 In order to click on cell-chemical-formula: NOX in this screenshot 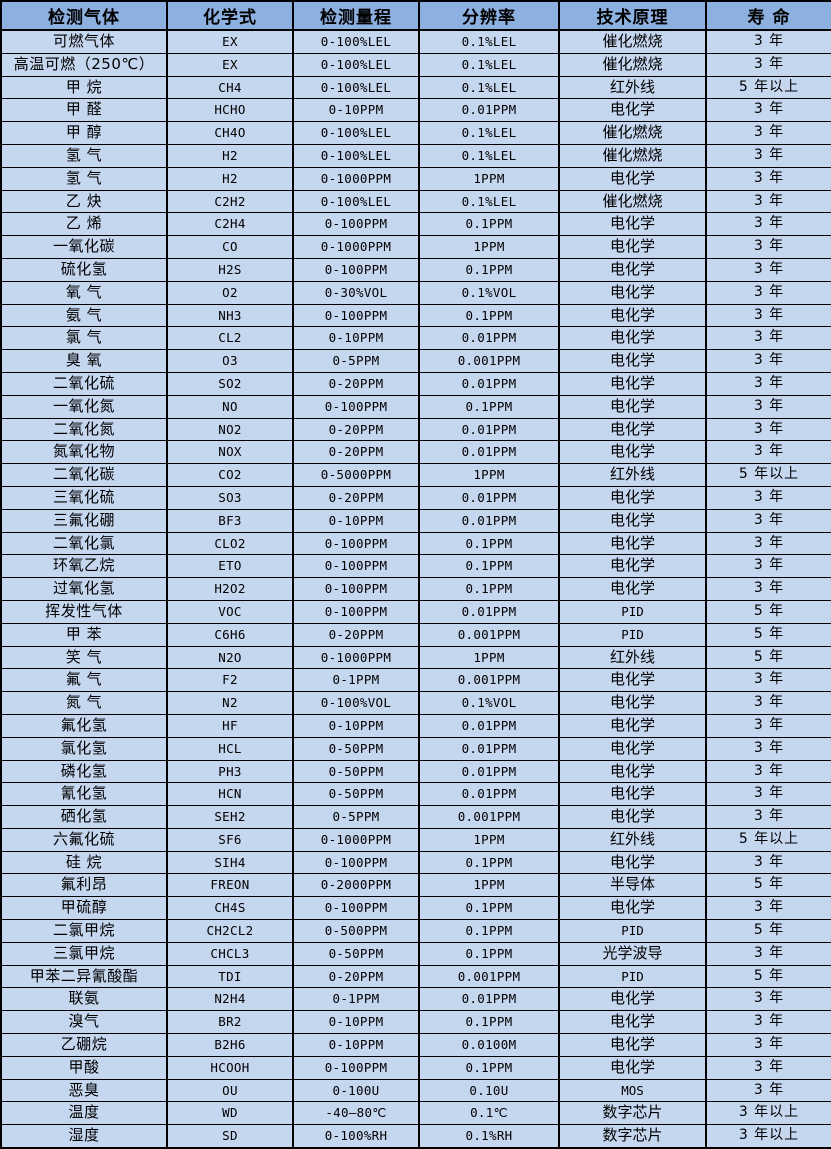, I will do `click(230, 452)`.